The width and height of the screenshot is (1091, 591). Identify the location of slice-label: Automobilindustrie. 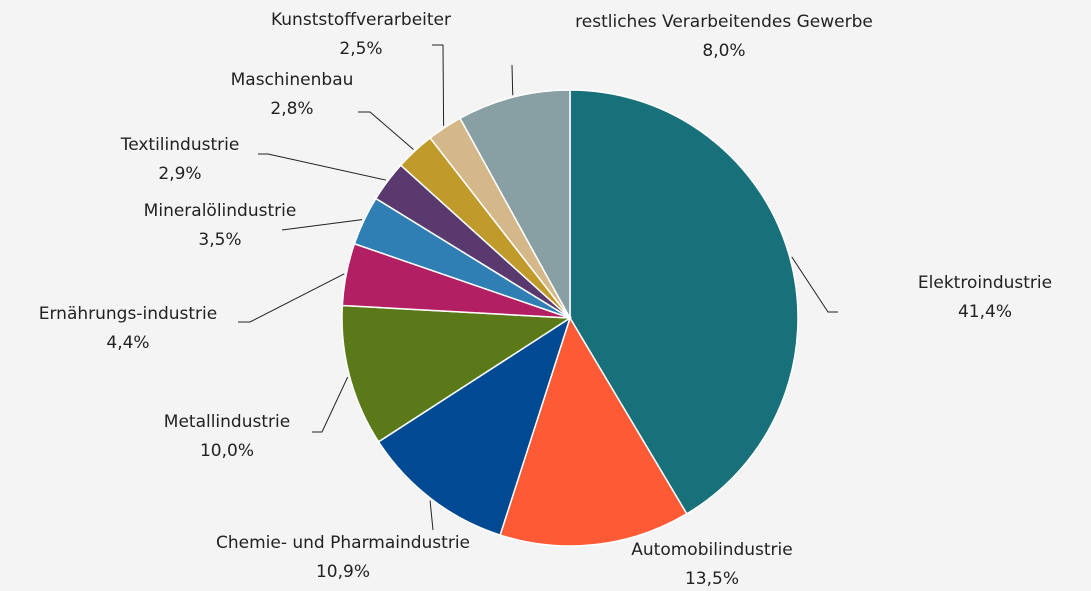
(711, 550).